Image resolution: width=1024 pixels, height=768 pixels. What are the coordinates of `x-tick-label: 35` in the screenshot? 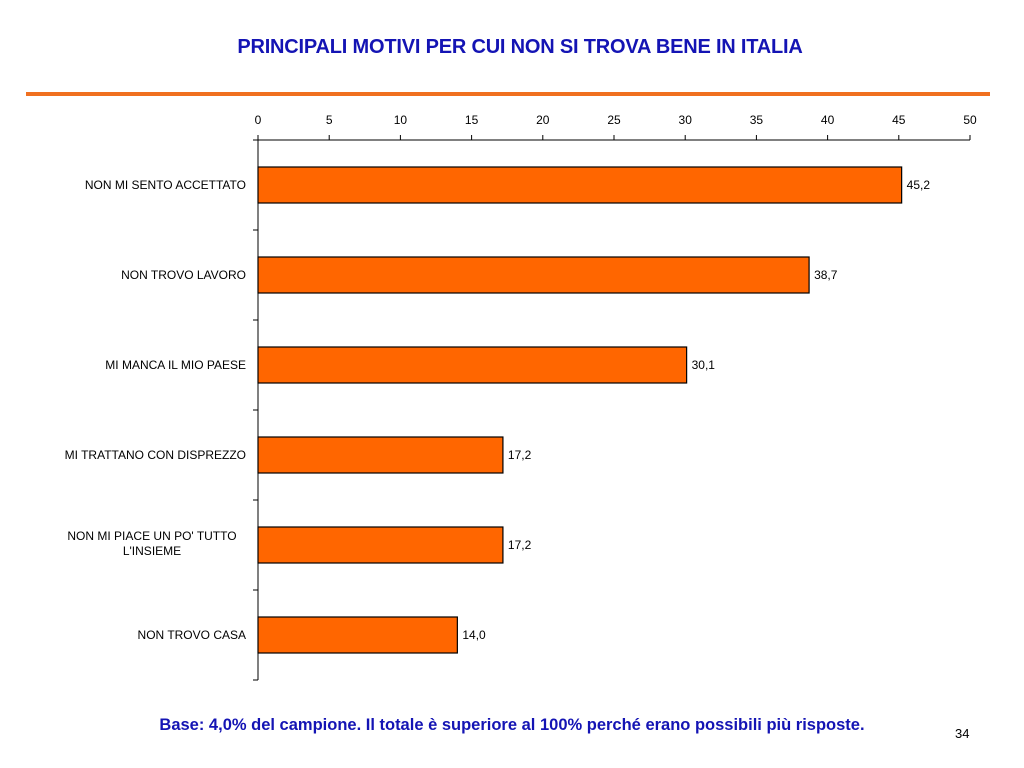 It's located at (757, 120).